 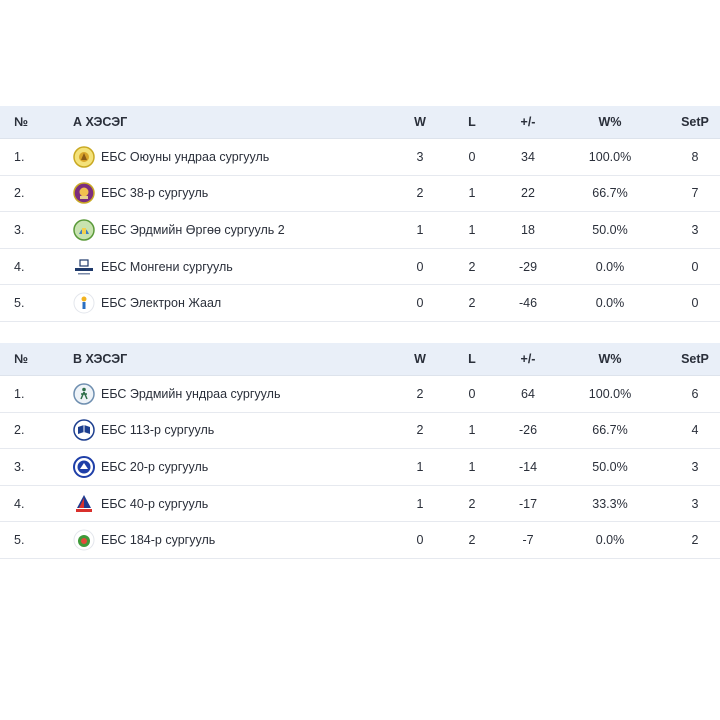 I want to click on team-name: ЕБС Монгени сургууль, so click(x=167, y=266).